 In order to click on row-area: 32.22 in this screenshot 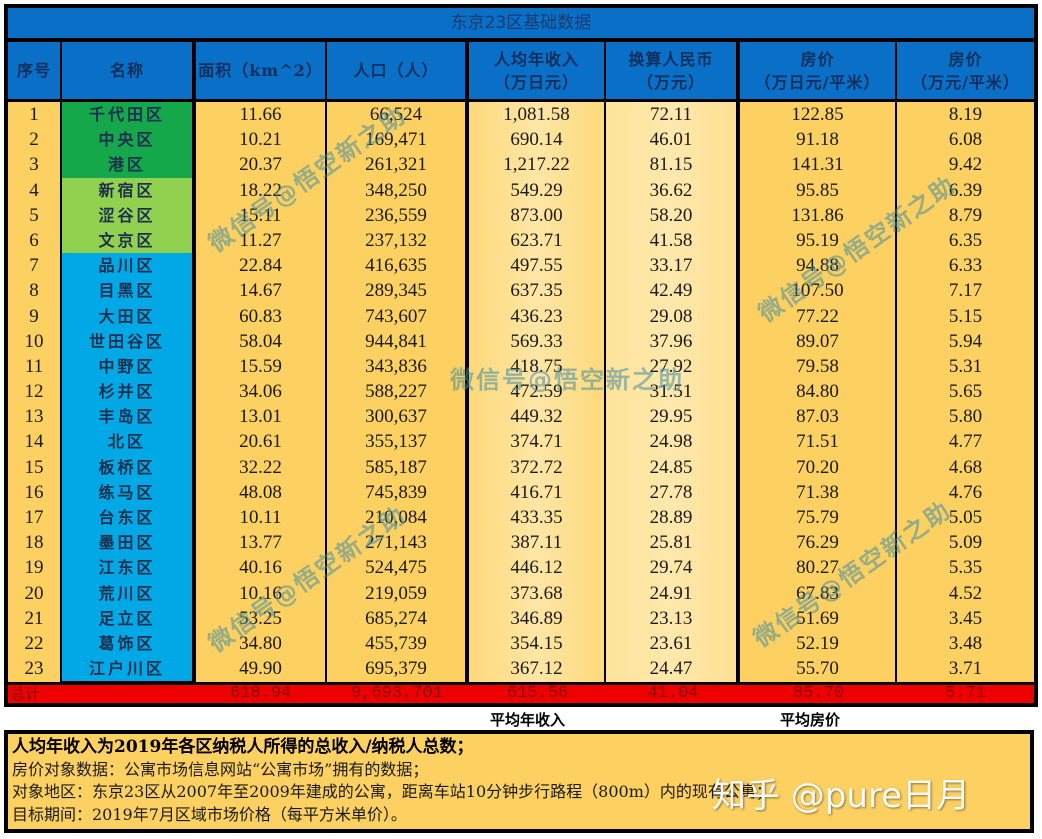, I will do `click(260, 467)`.